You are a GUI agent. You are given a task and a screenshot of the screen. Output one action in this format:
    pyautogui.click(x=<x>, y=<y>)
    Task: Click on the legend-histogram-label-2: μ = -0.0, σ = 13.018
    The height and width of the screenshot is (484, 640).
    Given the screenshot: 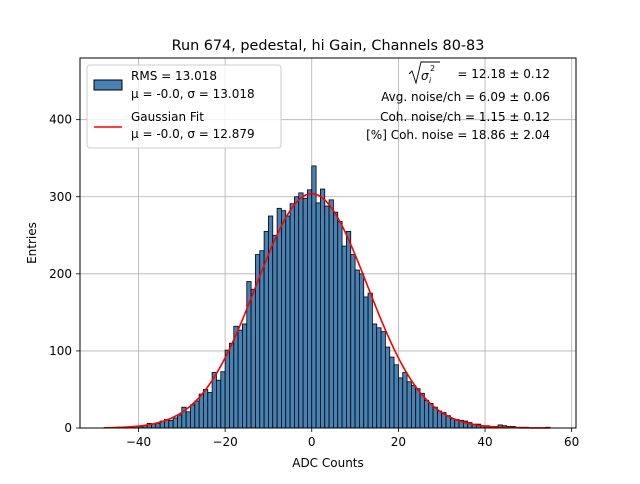 What is the action you would take?
    pyautogui.click(x=193, y=94)
    